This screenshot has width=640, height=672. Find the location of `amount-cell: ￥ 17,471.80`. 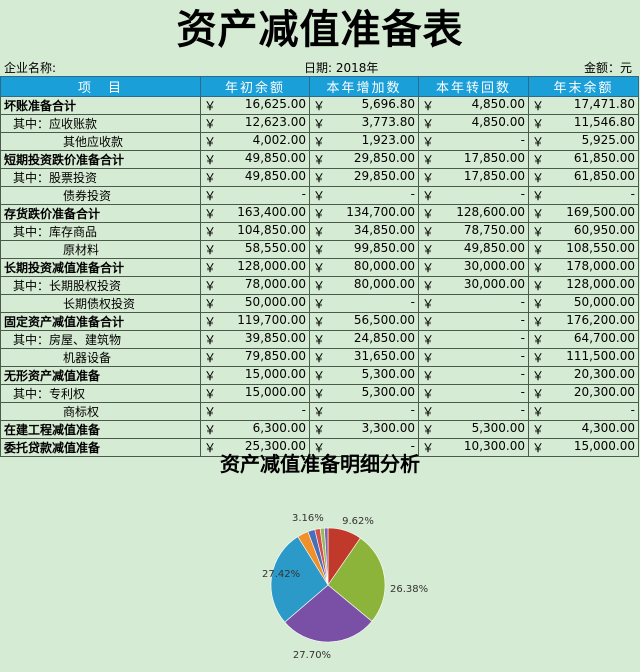

amount-cell: ￥ 17,471.80 is located at coordinates (583, 105).